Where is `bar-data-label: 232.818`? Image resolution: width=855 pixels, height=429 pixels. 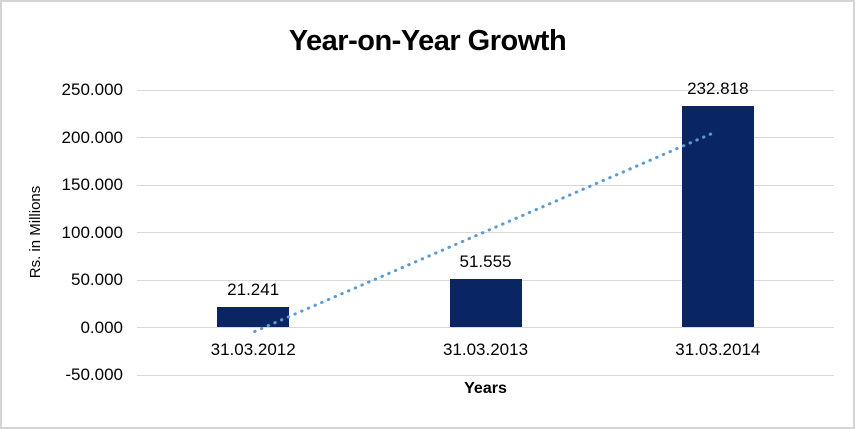 bar-data-label: 232.818 is located at coordinates (718, 89).